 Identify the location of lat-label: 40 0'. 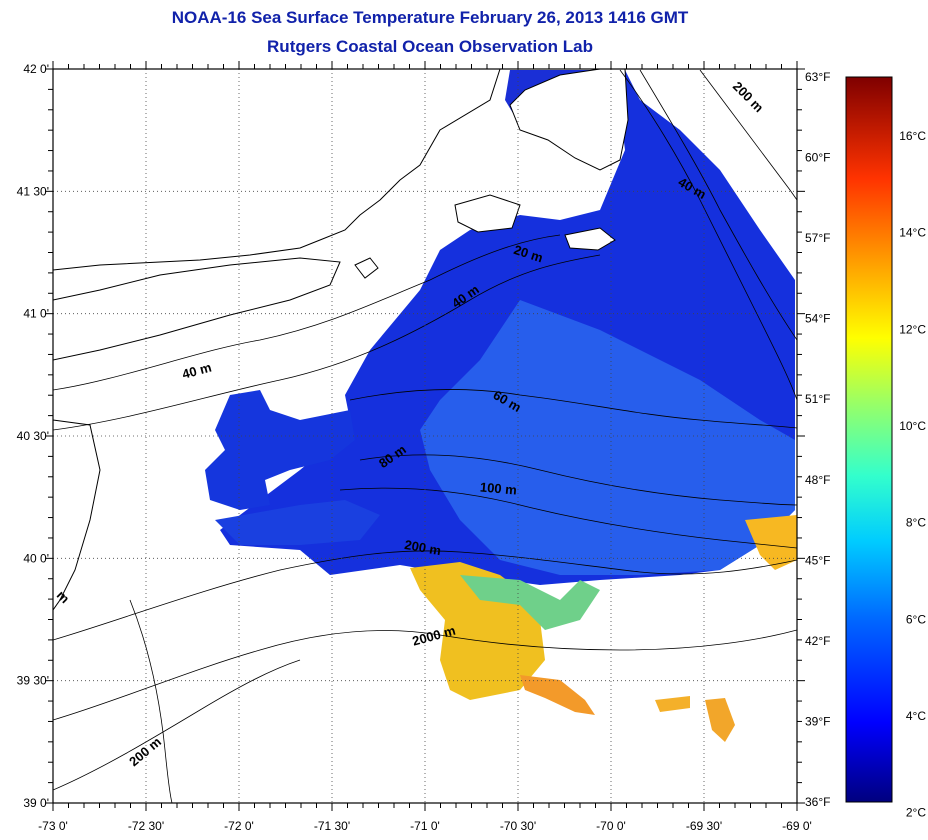
(36, 558).